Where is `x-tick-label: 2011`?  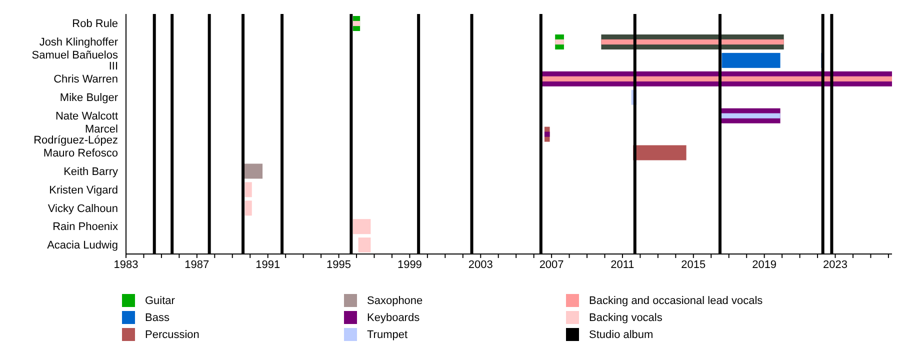 x-tick-label: 2011 is located at coordinates (622, 264).